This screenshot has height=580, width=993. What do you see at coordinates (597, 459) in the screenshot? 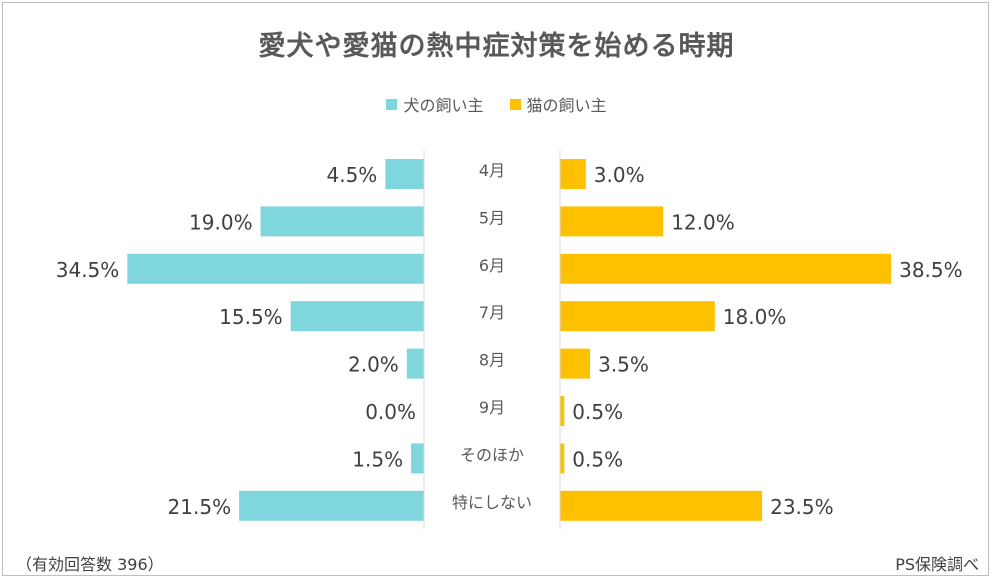
I see `cat-value-label-7: 0.5%` at bounding box center [597, 459].